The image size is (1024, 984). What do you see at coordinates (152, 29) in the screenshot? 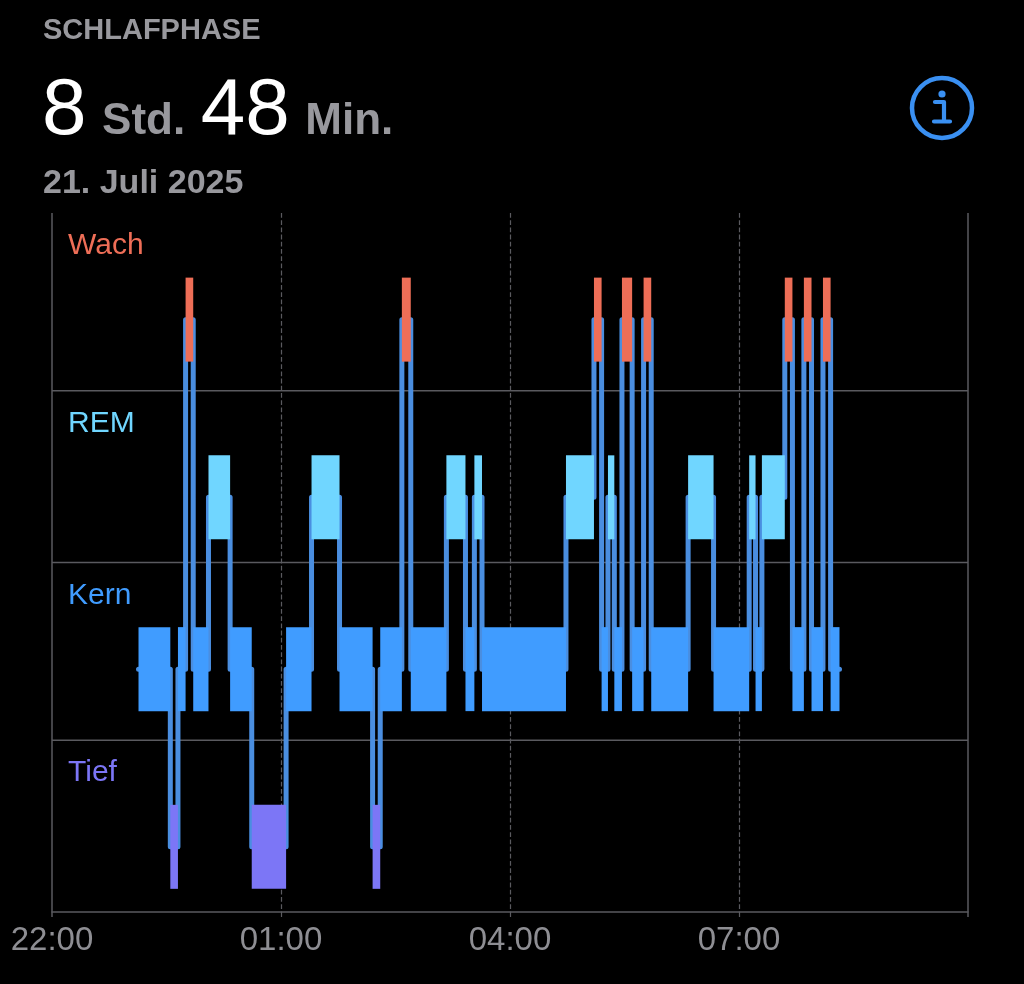
I see `chart-title: SCHLAFPHASE` at bounding box center [152, 29].